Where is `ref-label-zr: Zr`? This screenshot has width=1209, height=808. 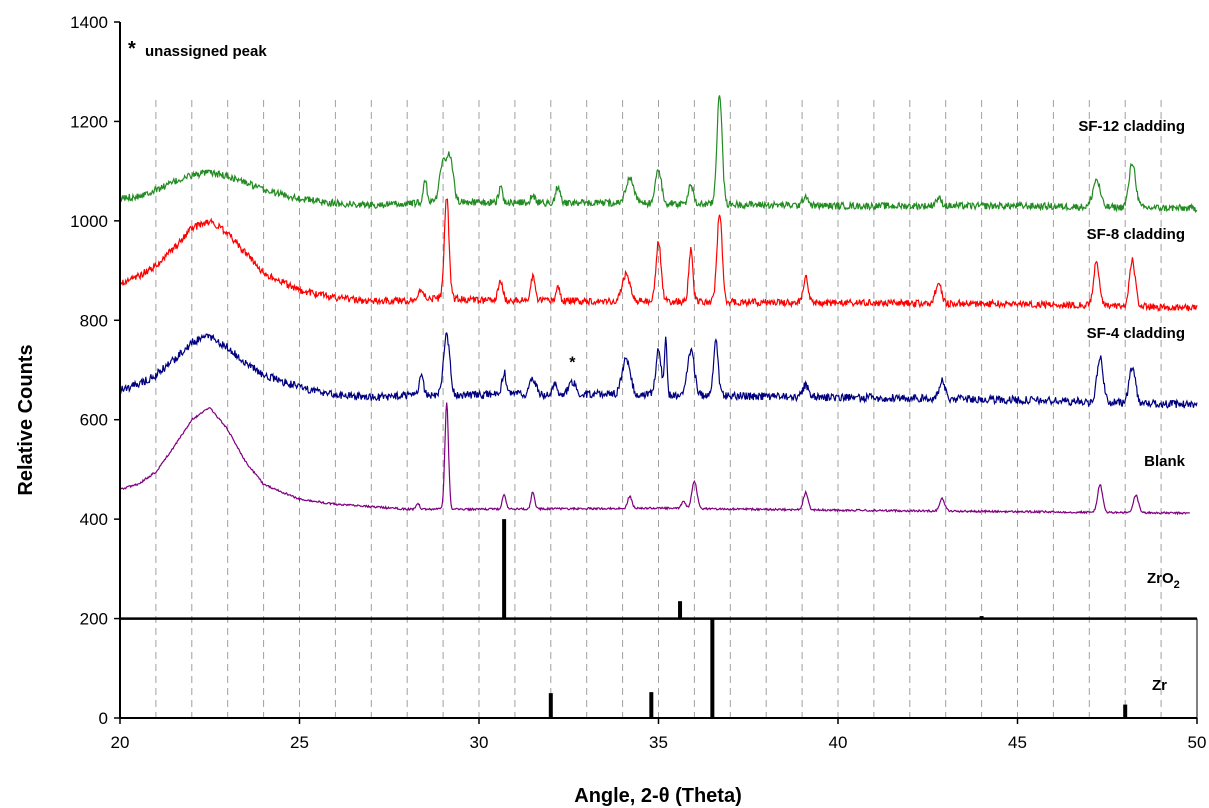
ref-label-zr: Zr is located at coordinates (1159, 685).